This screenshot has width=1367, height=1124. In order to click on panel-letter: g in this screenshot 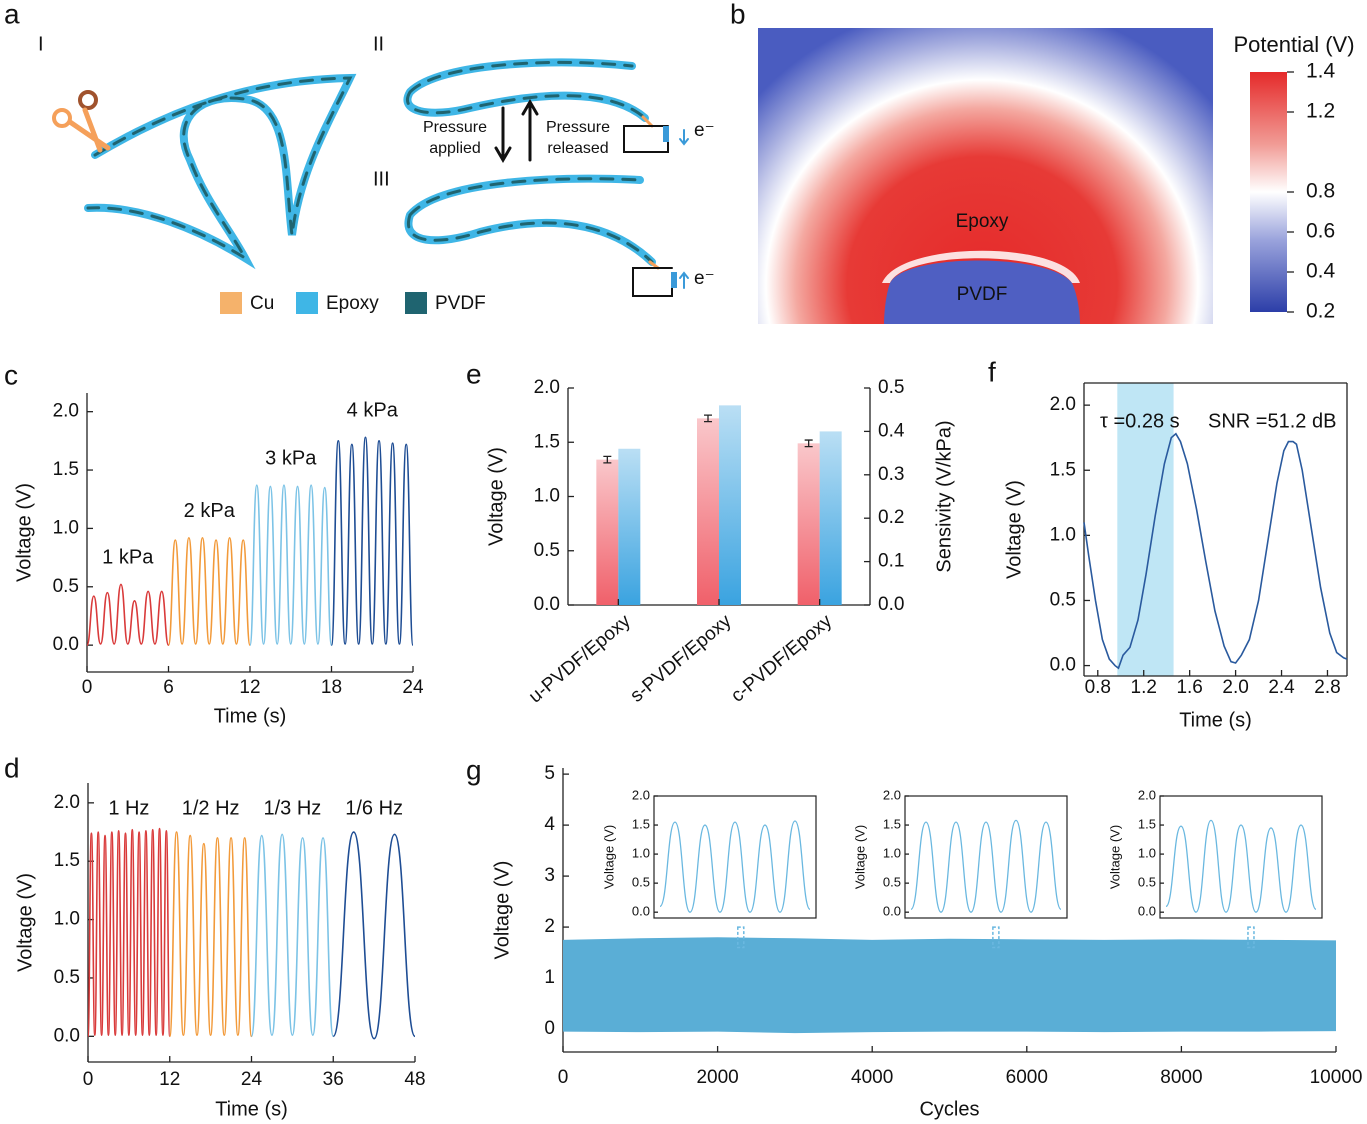, I will do `click(474, 769)`.